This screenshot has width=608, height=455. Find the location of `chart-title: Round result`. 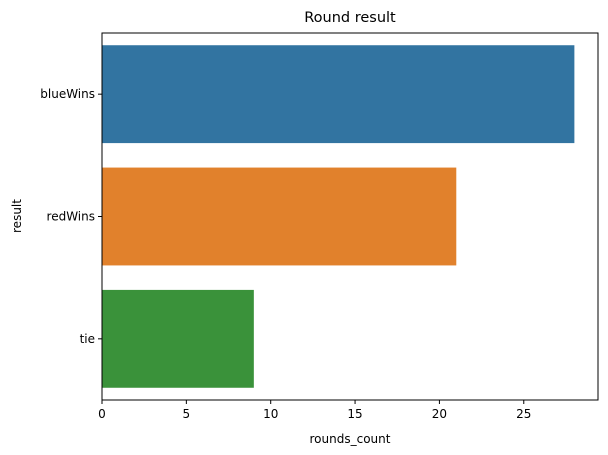

chart-title: Round result is located at coordinates (350, 18).